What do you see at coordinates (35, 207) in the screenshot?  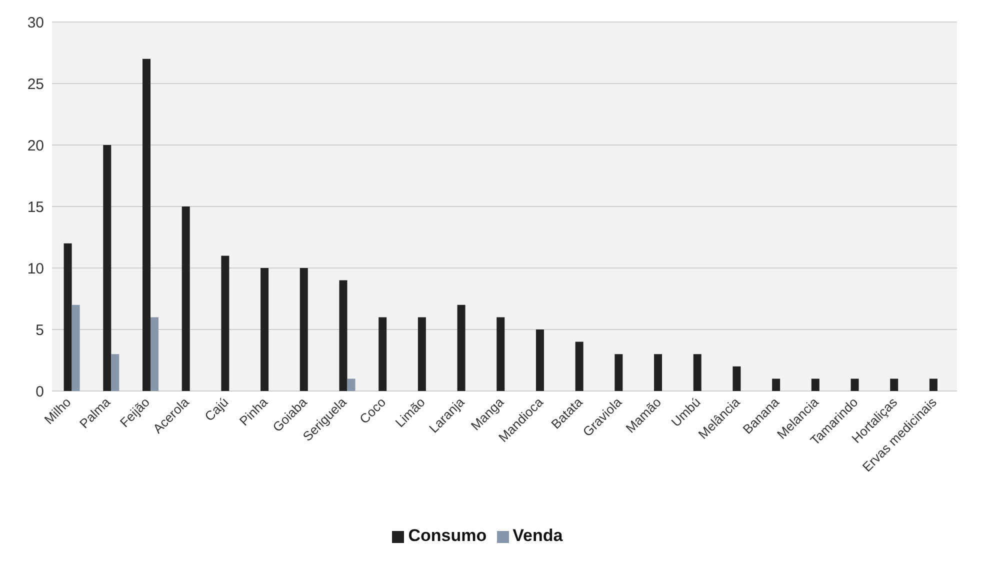 I see `y-tick-label: 15` at bounding box center [35, 207].